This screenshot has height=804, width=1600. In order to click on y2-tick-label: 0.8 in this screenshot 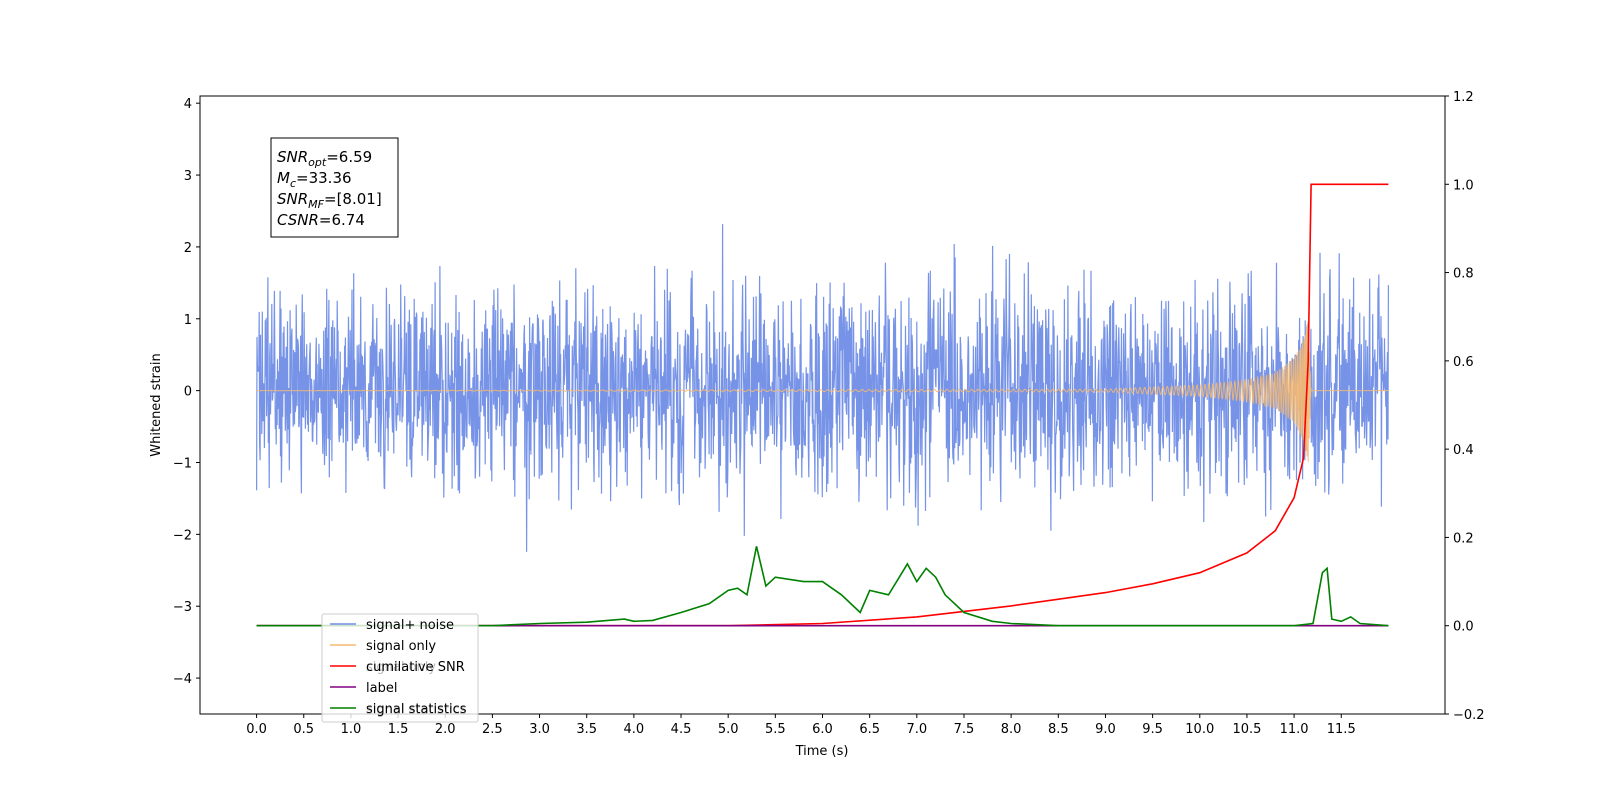, I will do `click(1463, 274)`.